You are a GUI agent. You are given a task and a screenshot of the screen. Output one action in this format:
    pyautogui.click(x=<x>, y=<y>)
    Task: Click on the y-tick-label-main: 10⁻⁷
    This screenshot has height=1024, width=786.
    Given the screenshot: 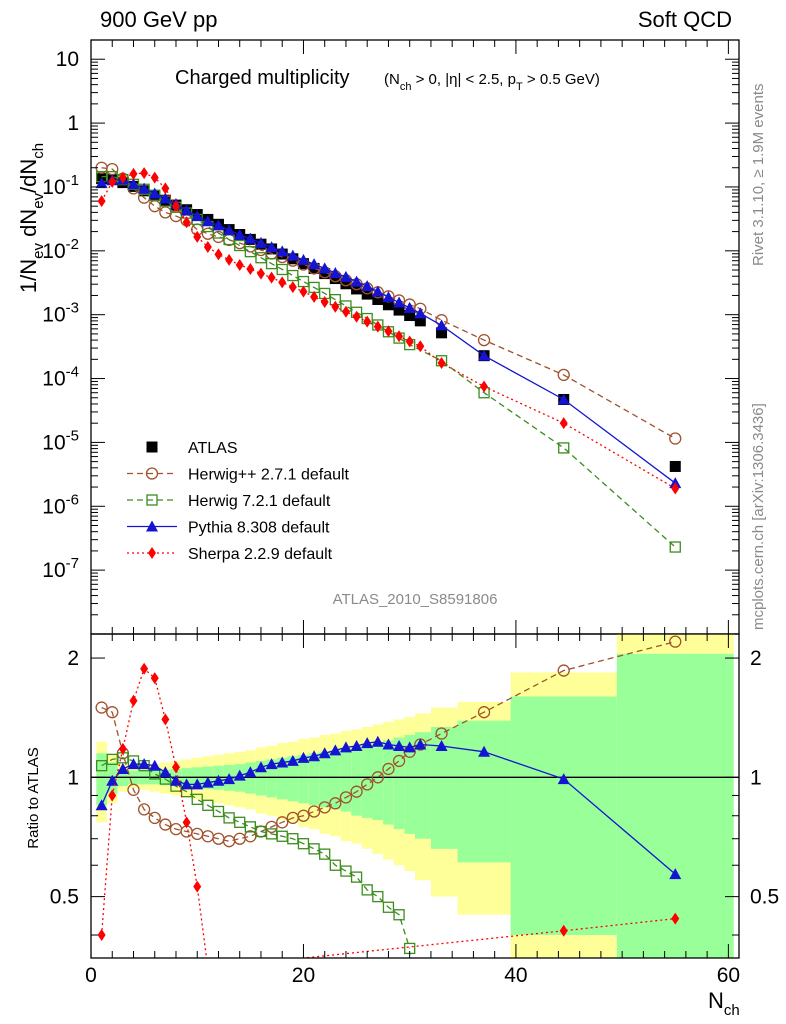 What is the action you would take?
    pyautogui.click(x=60, y=568)
    